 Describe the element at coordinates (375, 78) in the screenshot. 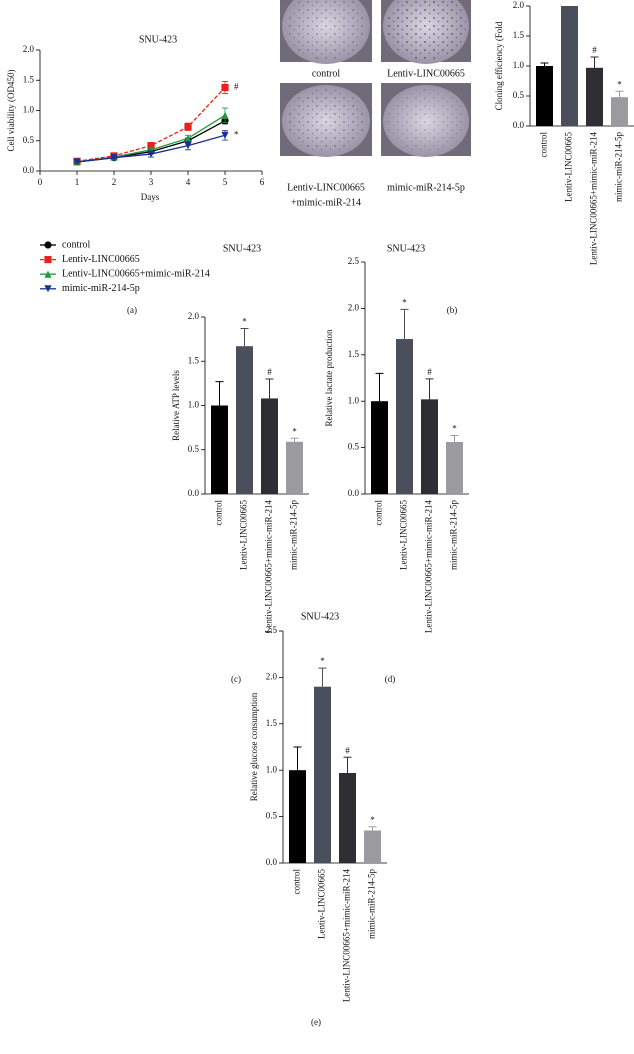

I see `colony-photos` at that location.